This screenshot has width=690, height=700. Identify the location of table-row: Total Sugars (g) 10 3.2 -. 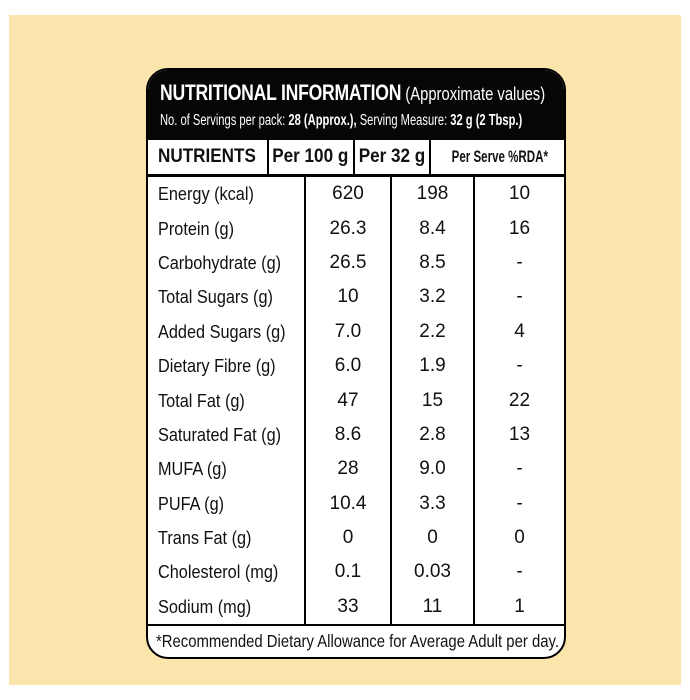
(356, 297).